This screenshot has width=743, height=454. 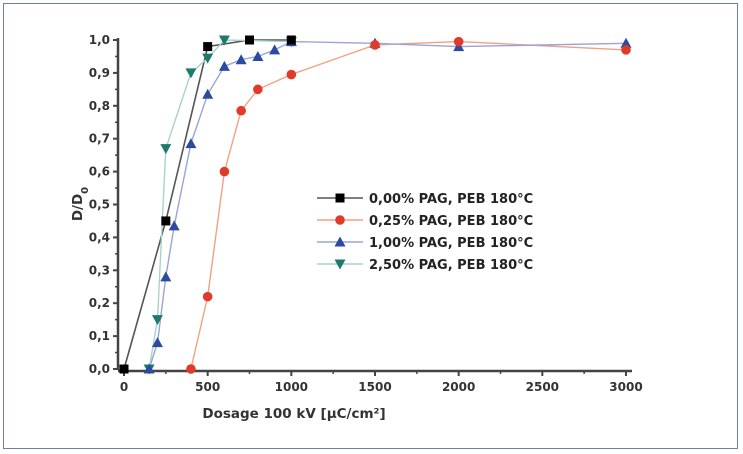 I want to click on y-axis-title-sub: 0, so click(x=85, y=190).